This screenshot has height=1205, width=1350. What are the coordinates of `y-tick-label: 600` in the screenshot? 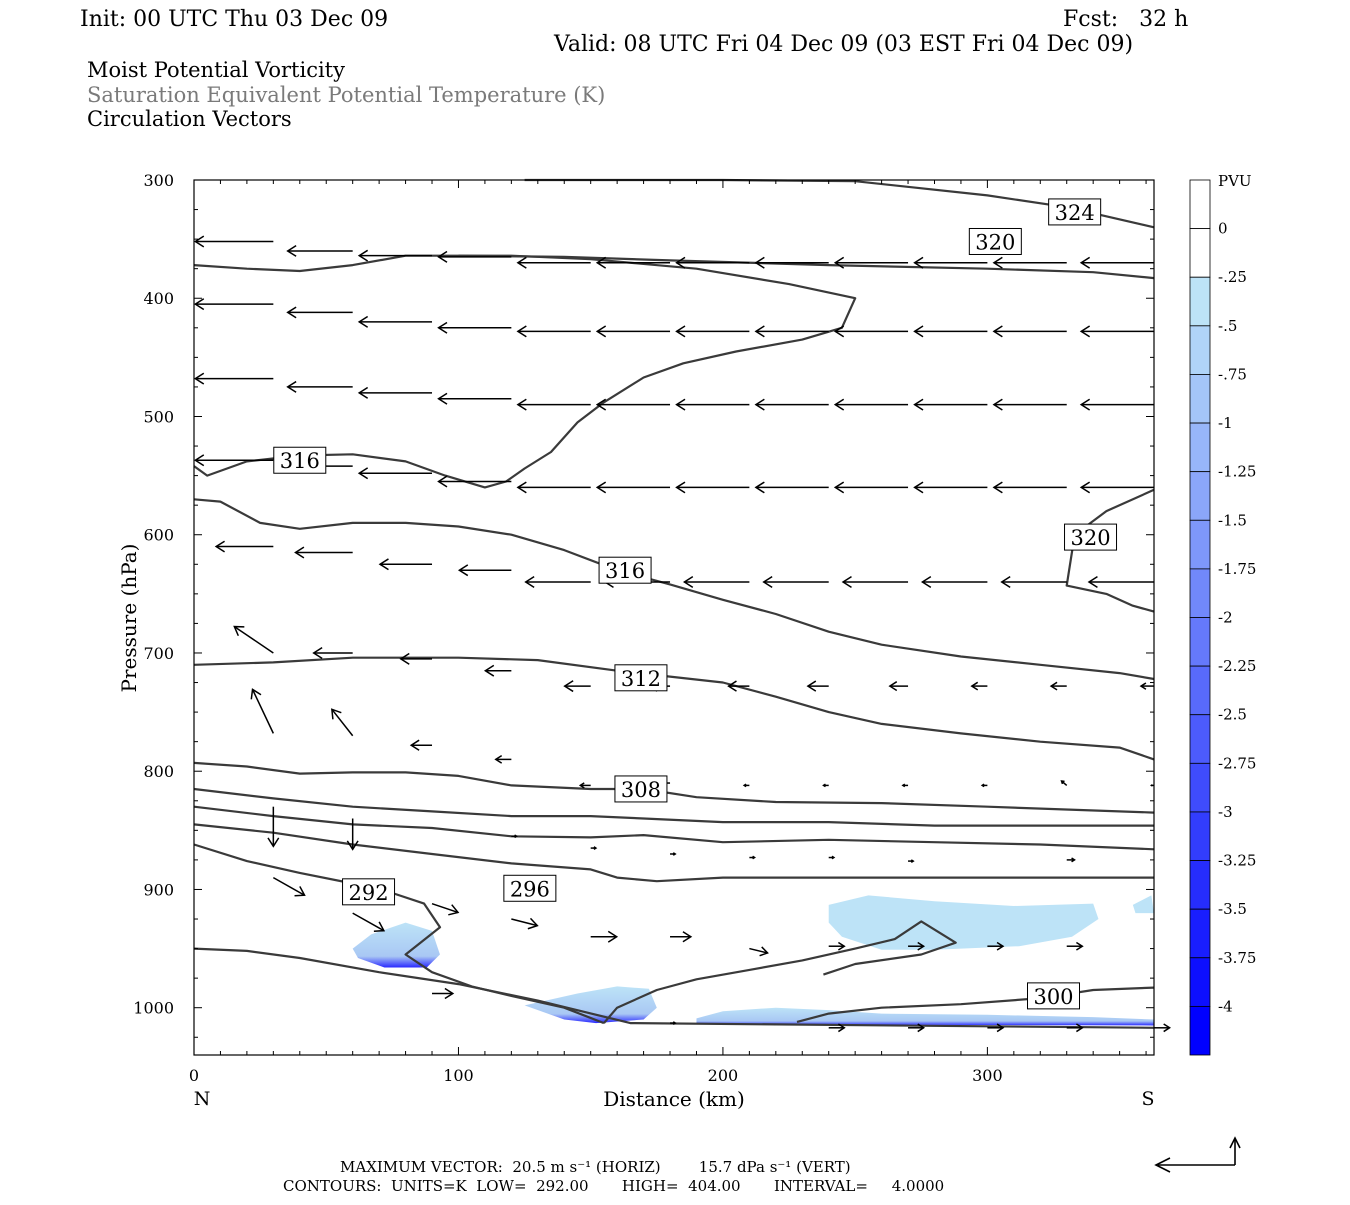 It's located at (158, 535).